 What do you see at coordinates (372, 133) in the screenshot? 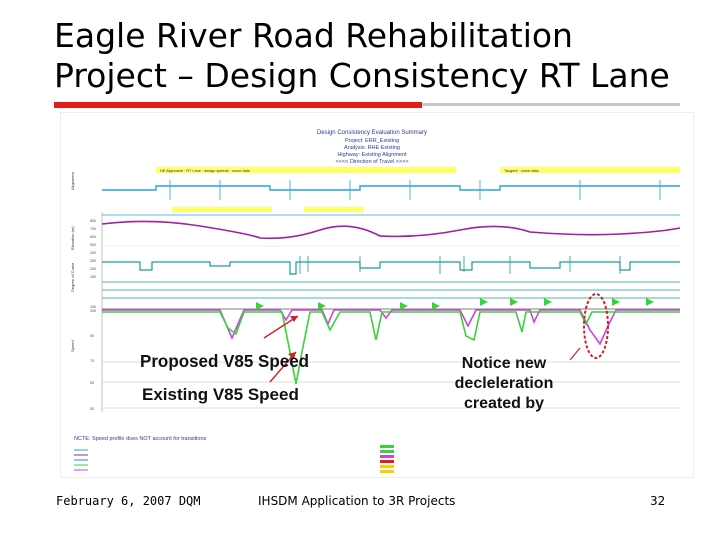
I see `chart-header-line1: Design Consistency Evaluation Summary` at bounding box center [372, 133].